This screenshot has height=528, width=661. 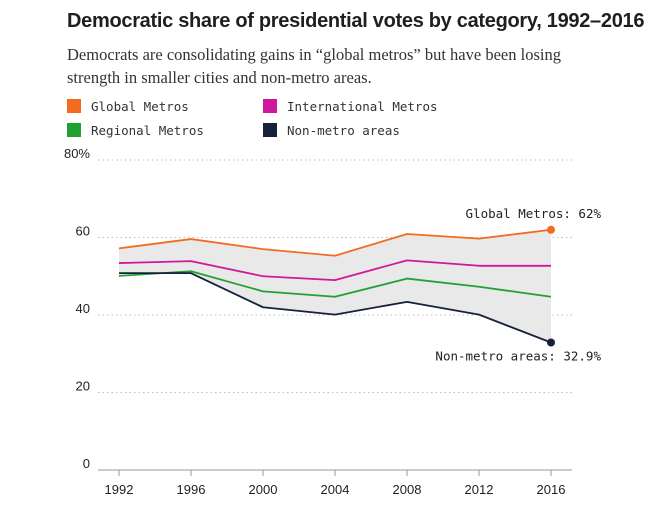 What do you see at coordinates (551, 342) in the screenshot?
I see `endpoint-dot-non-metro-areas` at bounding box center [551, 342].